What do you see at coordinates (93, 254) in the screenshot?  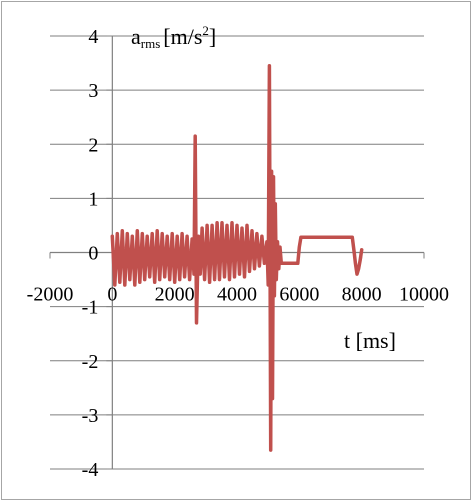 I see `y-tick-label-4: 0` at bounding box center [93, 254].